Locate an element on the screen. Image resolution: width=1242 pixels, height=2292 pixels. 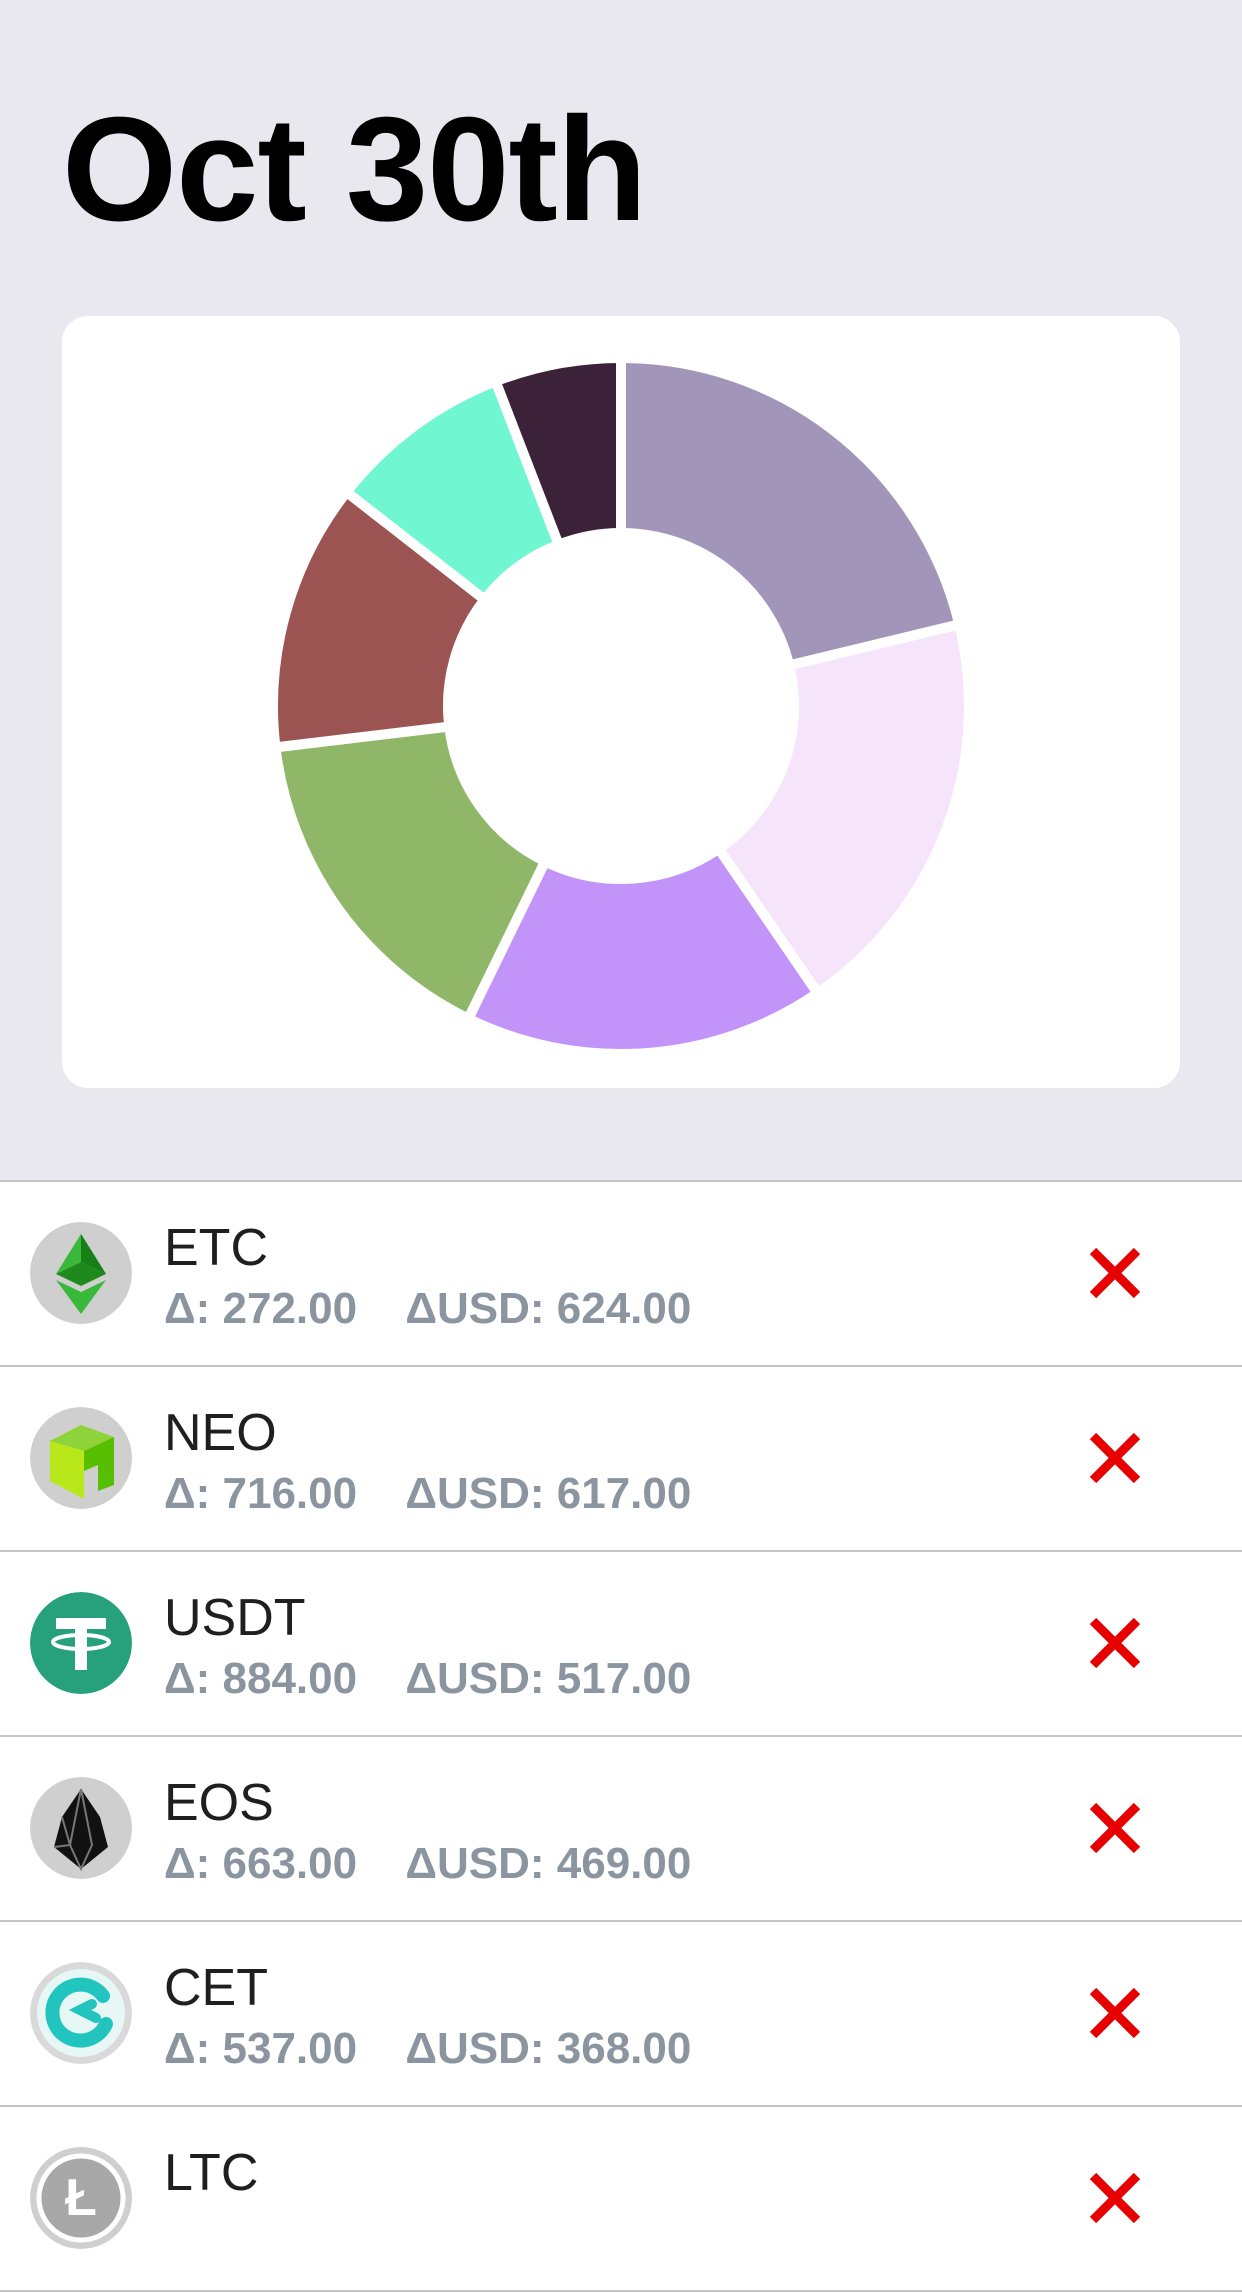
etc-icon is located at coordinates (81, 1273).